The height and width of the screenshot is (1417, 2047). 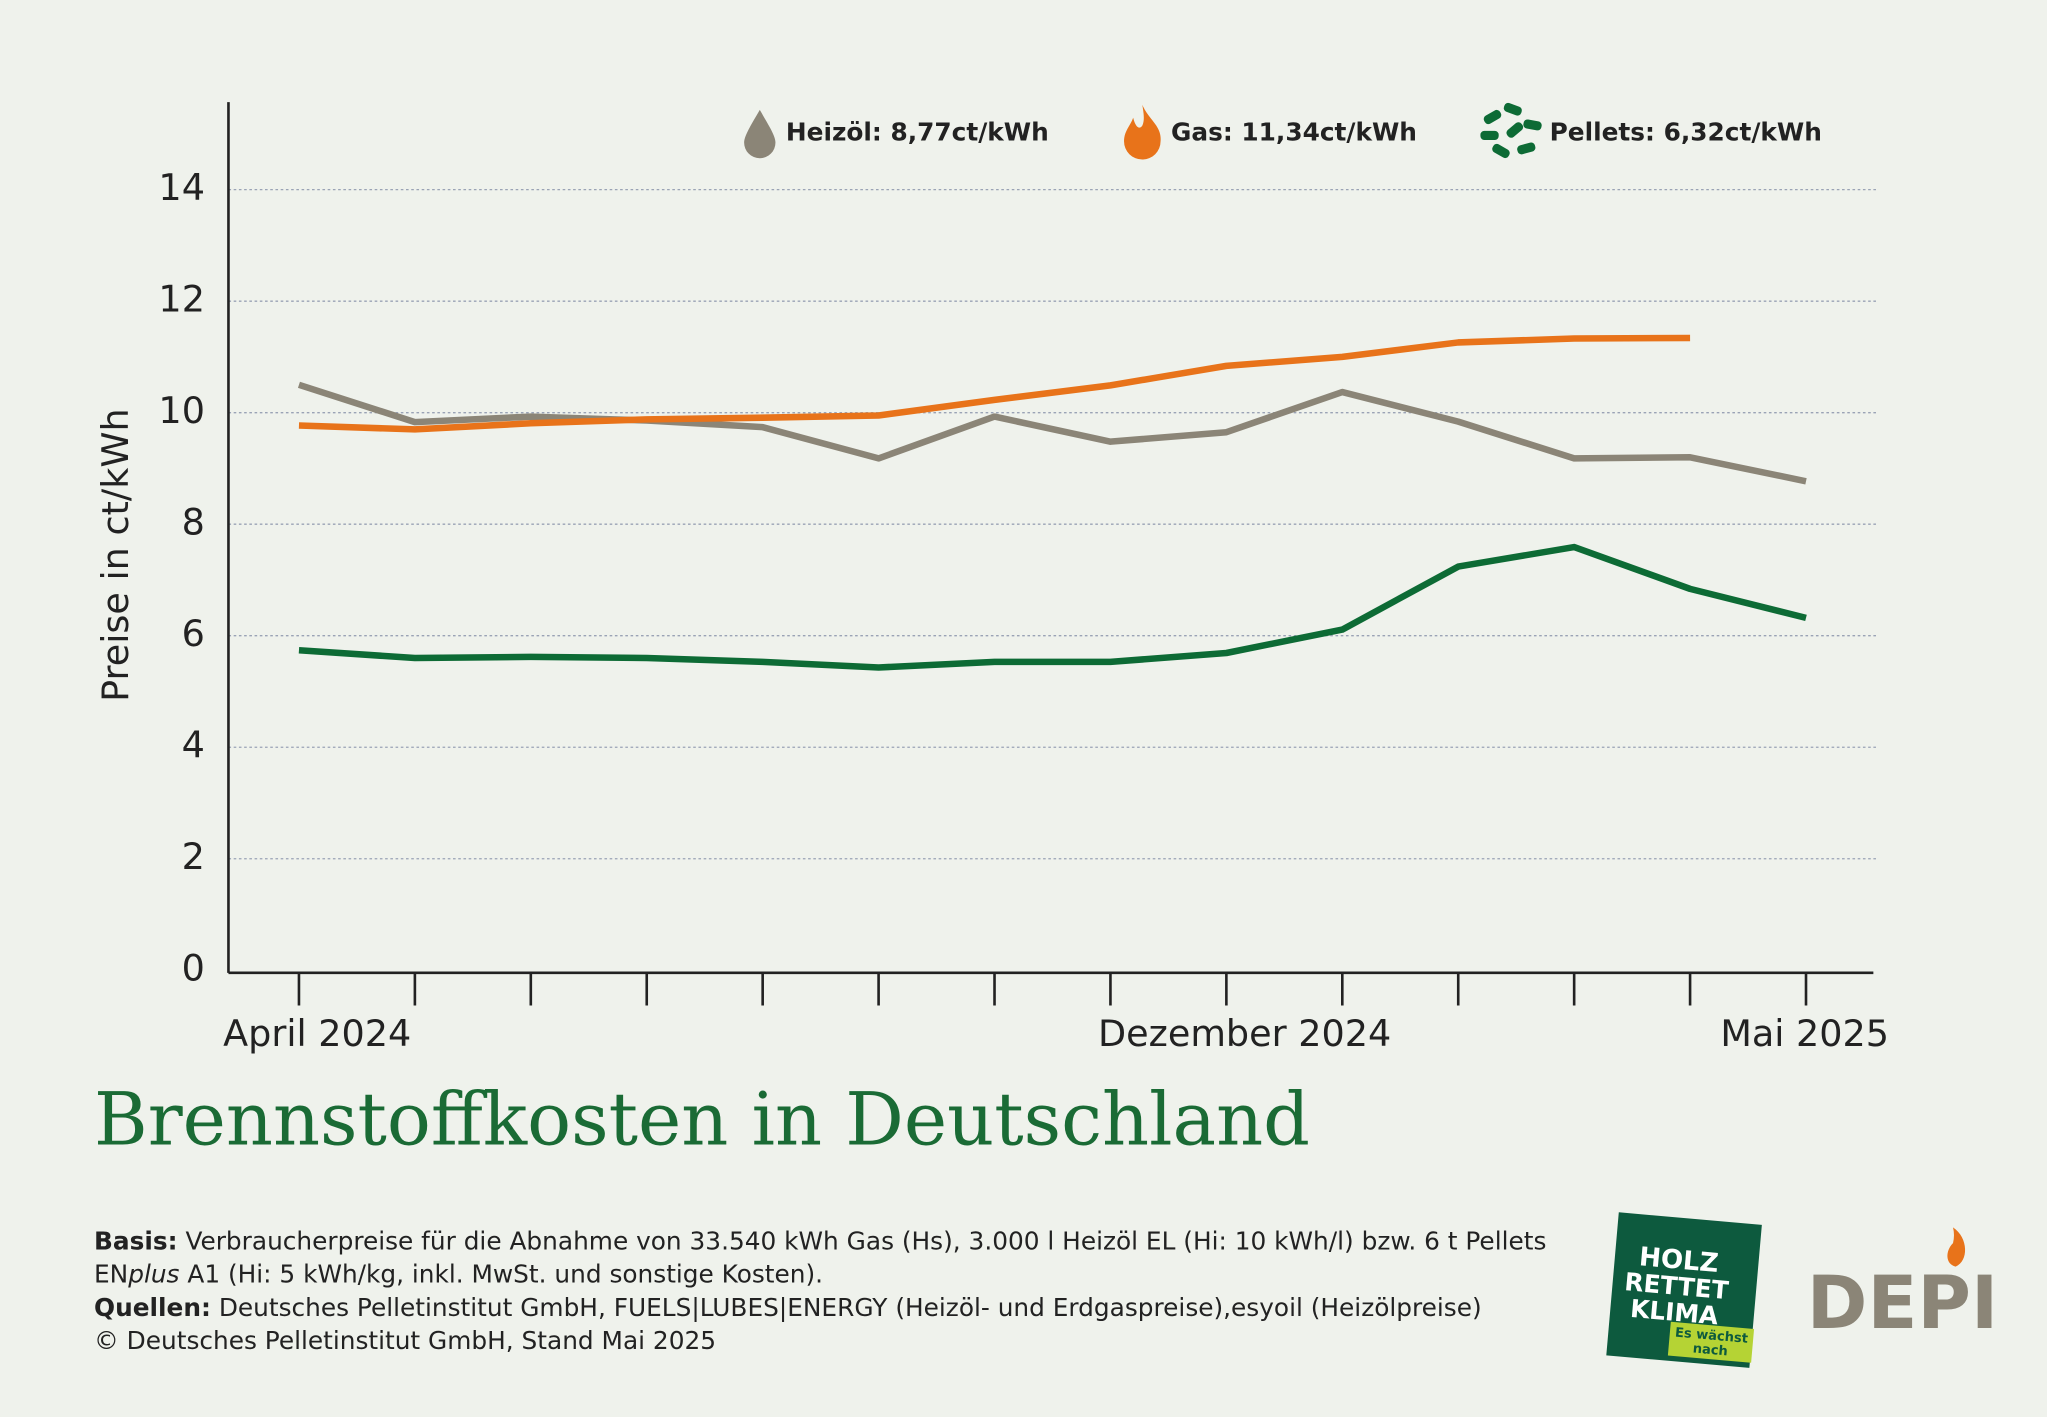 I want to click on pellet-icon, so click(x=1511, y=130).